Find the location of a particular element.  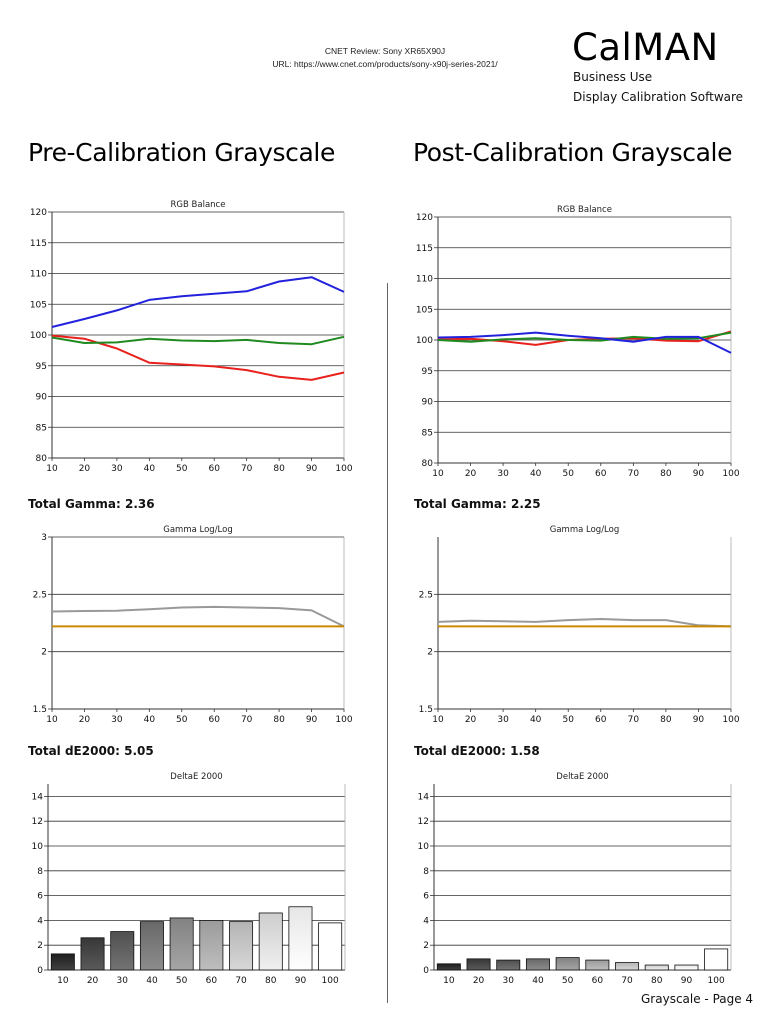

y-tick-label: 14 is located at coordinates (424, 797).